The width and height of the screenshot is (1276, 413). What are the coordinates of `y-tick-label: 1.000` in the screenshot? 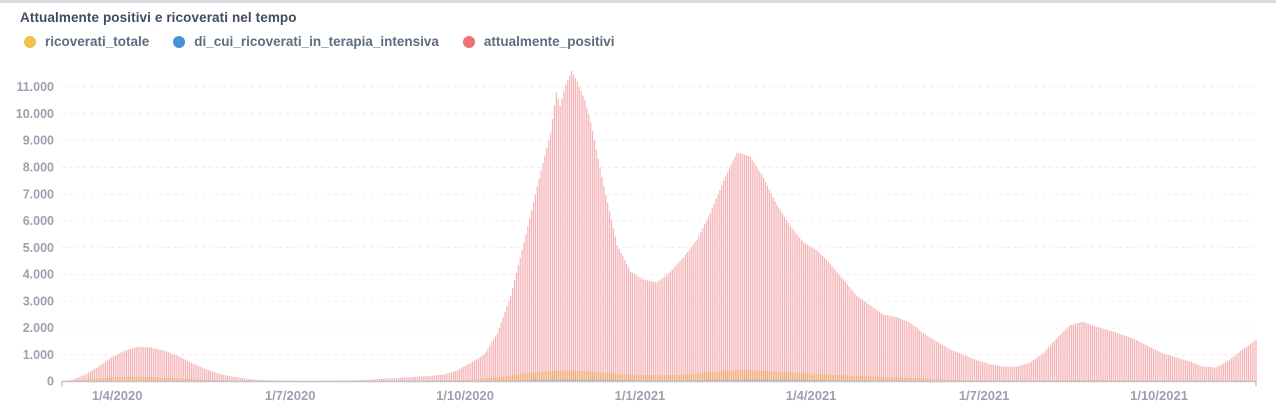 It's located at (38, 355).